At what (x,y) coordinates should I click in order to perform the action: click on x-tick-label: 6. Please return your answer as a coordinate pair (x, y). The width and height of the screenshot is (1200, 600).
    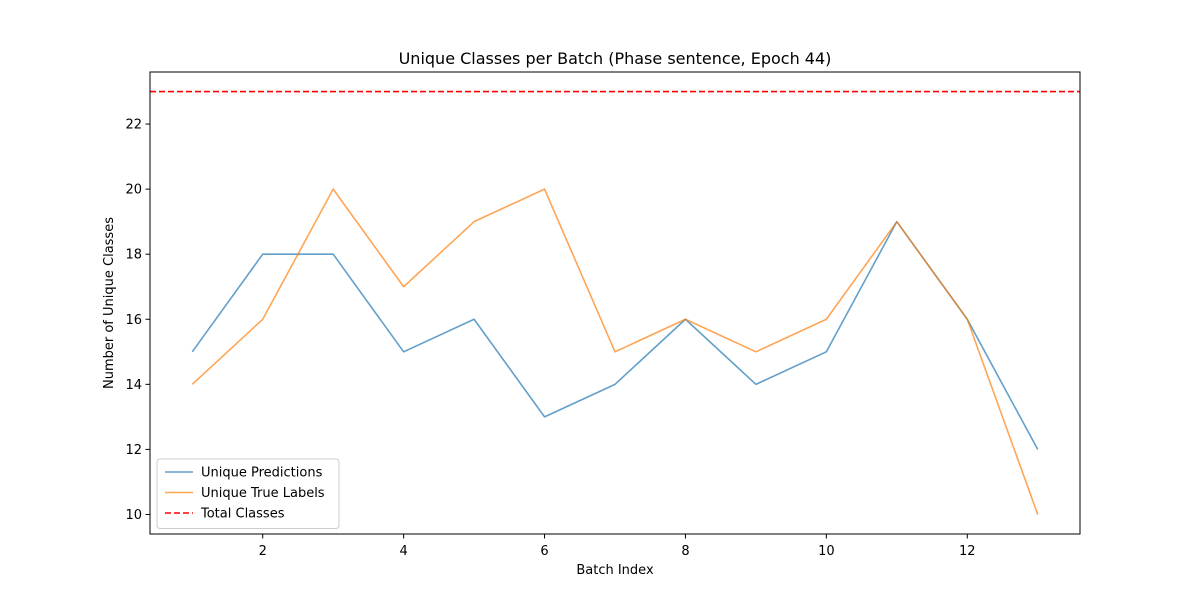
    Looking at the image, I should click on (544, 551).